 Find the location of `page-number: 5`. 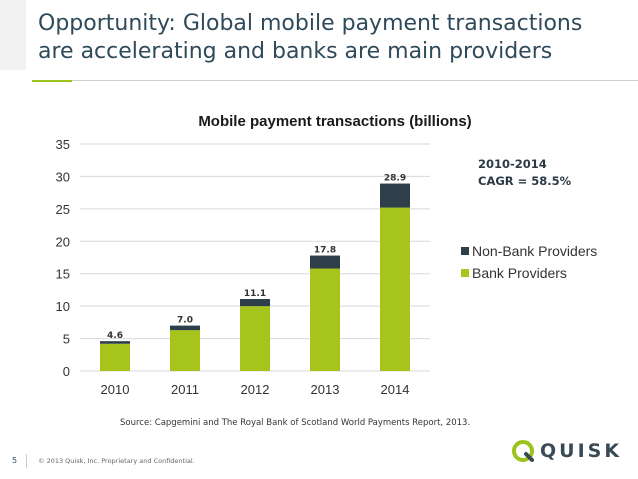

page-number: 5 is located at coordinates (15, 460).